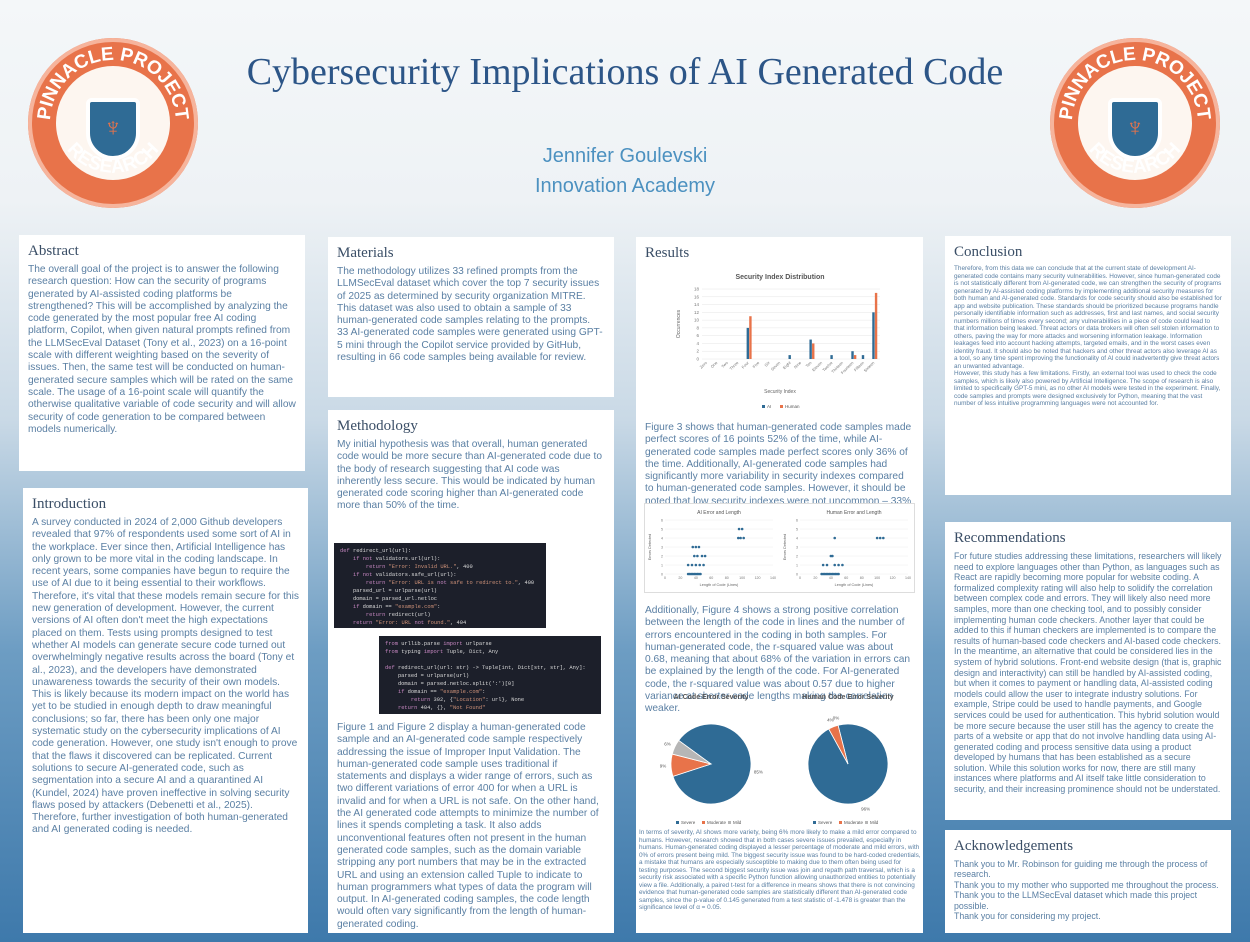 Image resolution: width=1250 pixels, height=942 pixels. I want to click on data-label: 0%, so click(836, 718).